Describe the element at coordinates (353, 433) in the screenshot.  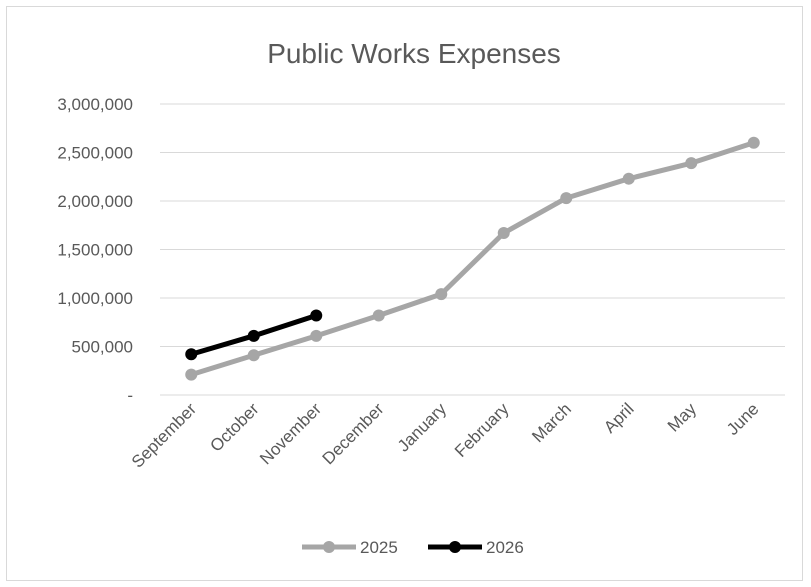
I see `x-tick-label: December` at that location.